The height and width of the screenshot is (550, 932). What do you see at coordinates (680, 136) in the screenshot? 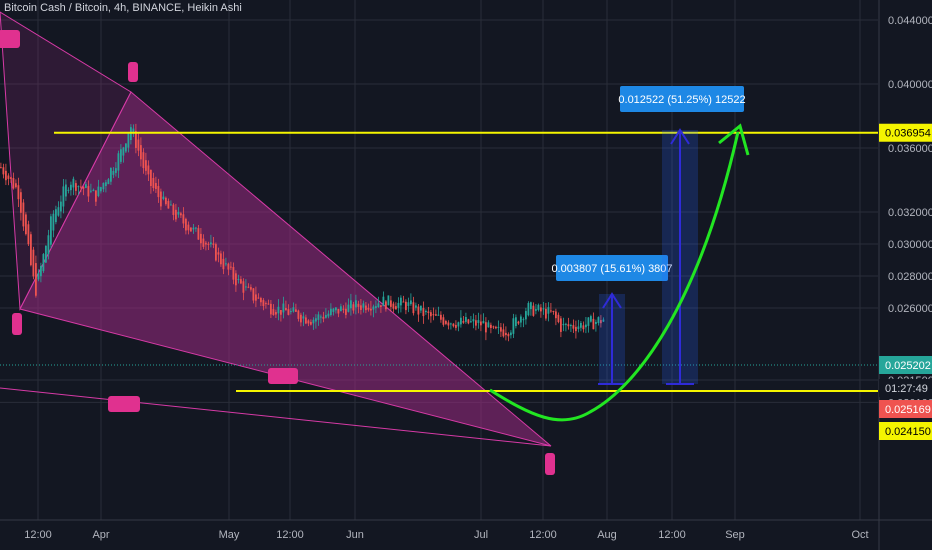
I see `measure-large-arrow-head` at bounding box center [680, 136].